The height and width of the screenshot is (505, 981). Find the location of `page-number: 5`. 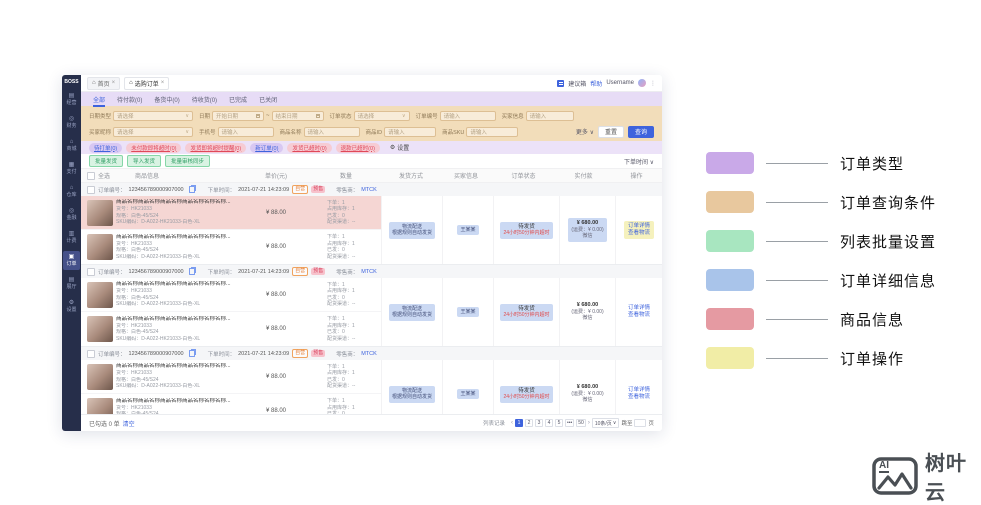

page-number: 5 is located at coordinates (559, 423).